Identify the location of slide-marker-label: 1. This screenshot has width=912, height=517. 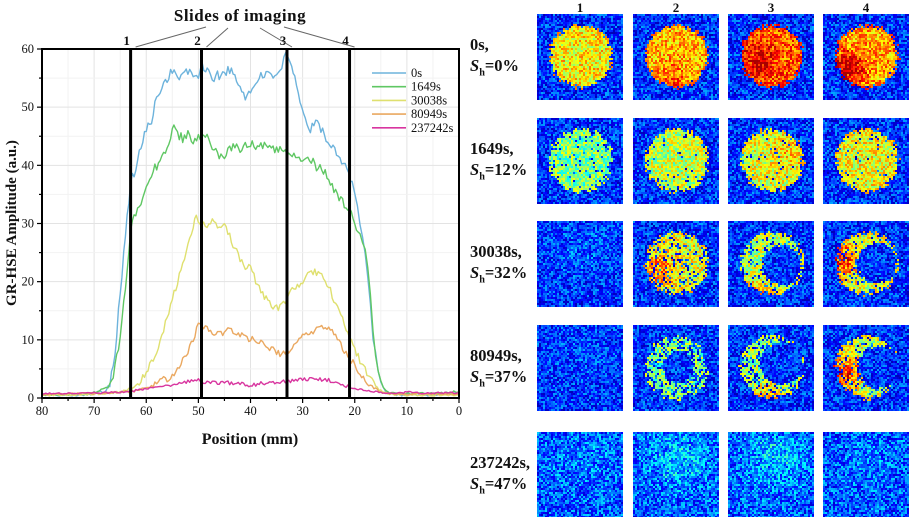
(126, 40).